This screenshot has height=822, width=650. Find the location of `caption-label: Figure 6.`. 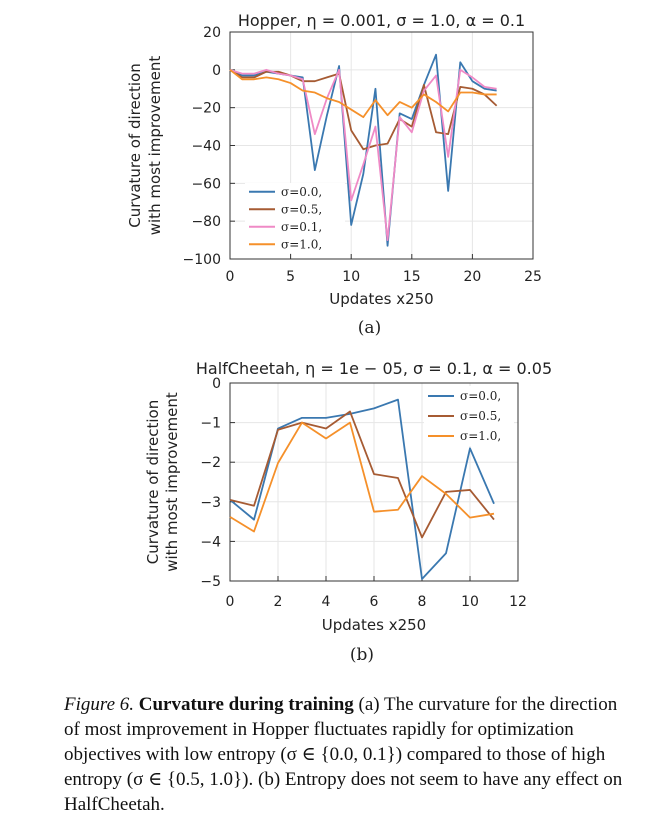

caption-label: Figure 6. is located at coordinates (99, 704).